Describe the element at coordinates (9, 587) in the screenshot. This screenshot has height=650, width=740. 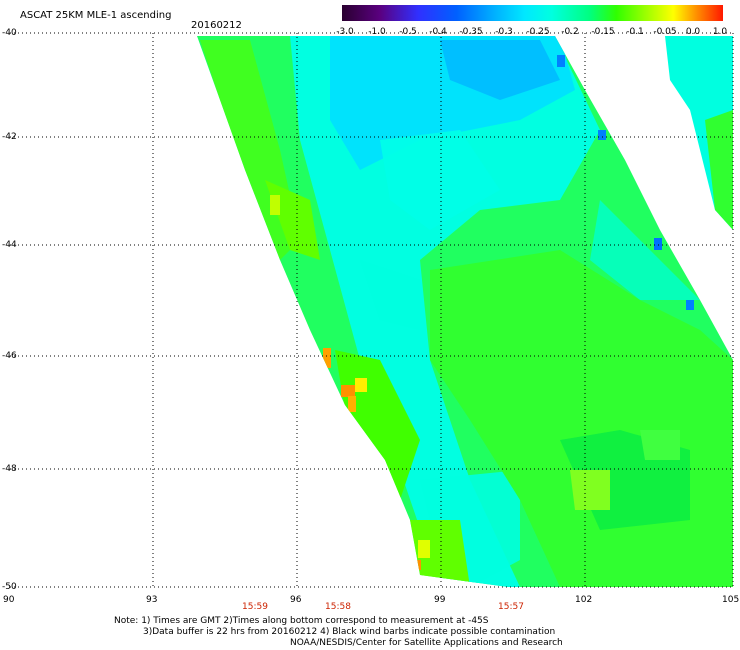
I see `lat-label: -50` at that location.